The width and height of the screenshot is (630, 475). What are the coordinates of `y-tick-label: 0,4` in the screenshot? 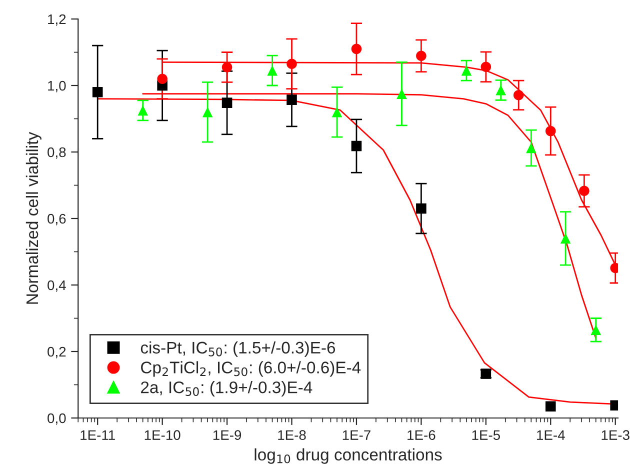 It's located at (57, 286).